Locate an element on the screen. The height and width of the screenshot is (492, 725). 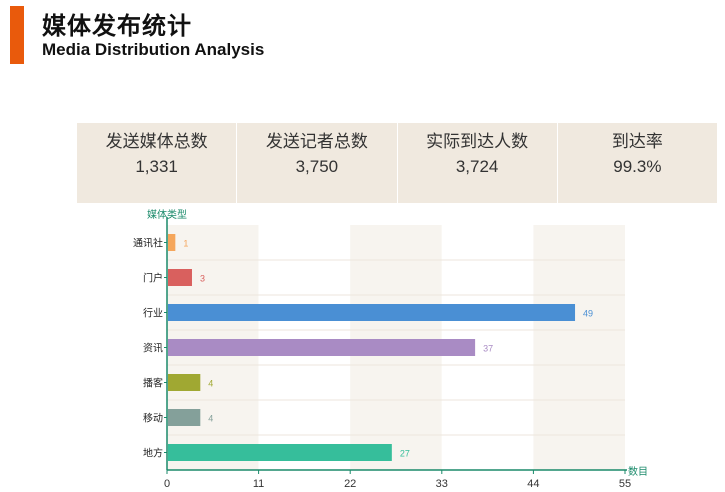
bar-value-label: 37 is located at coordinates (488, 349).